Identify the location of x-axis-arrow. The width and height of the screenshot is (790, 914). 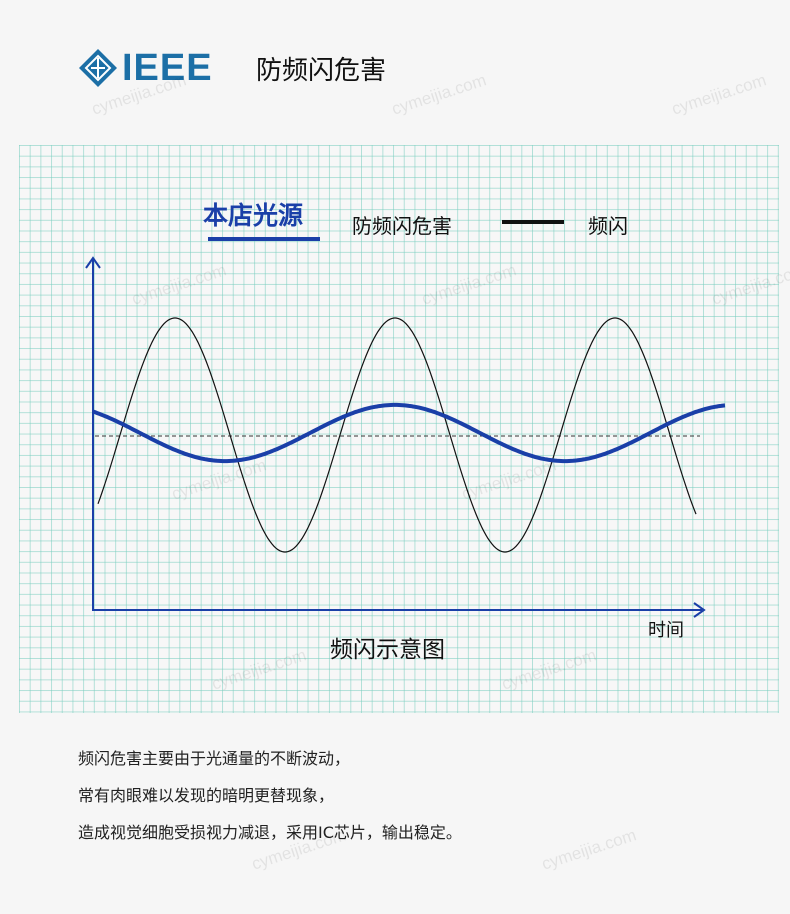
(699, 610).